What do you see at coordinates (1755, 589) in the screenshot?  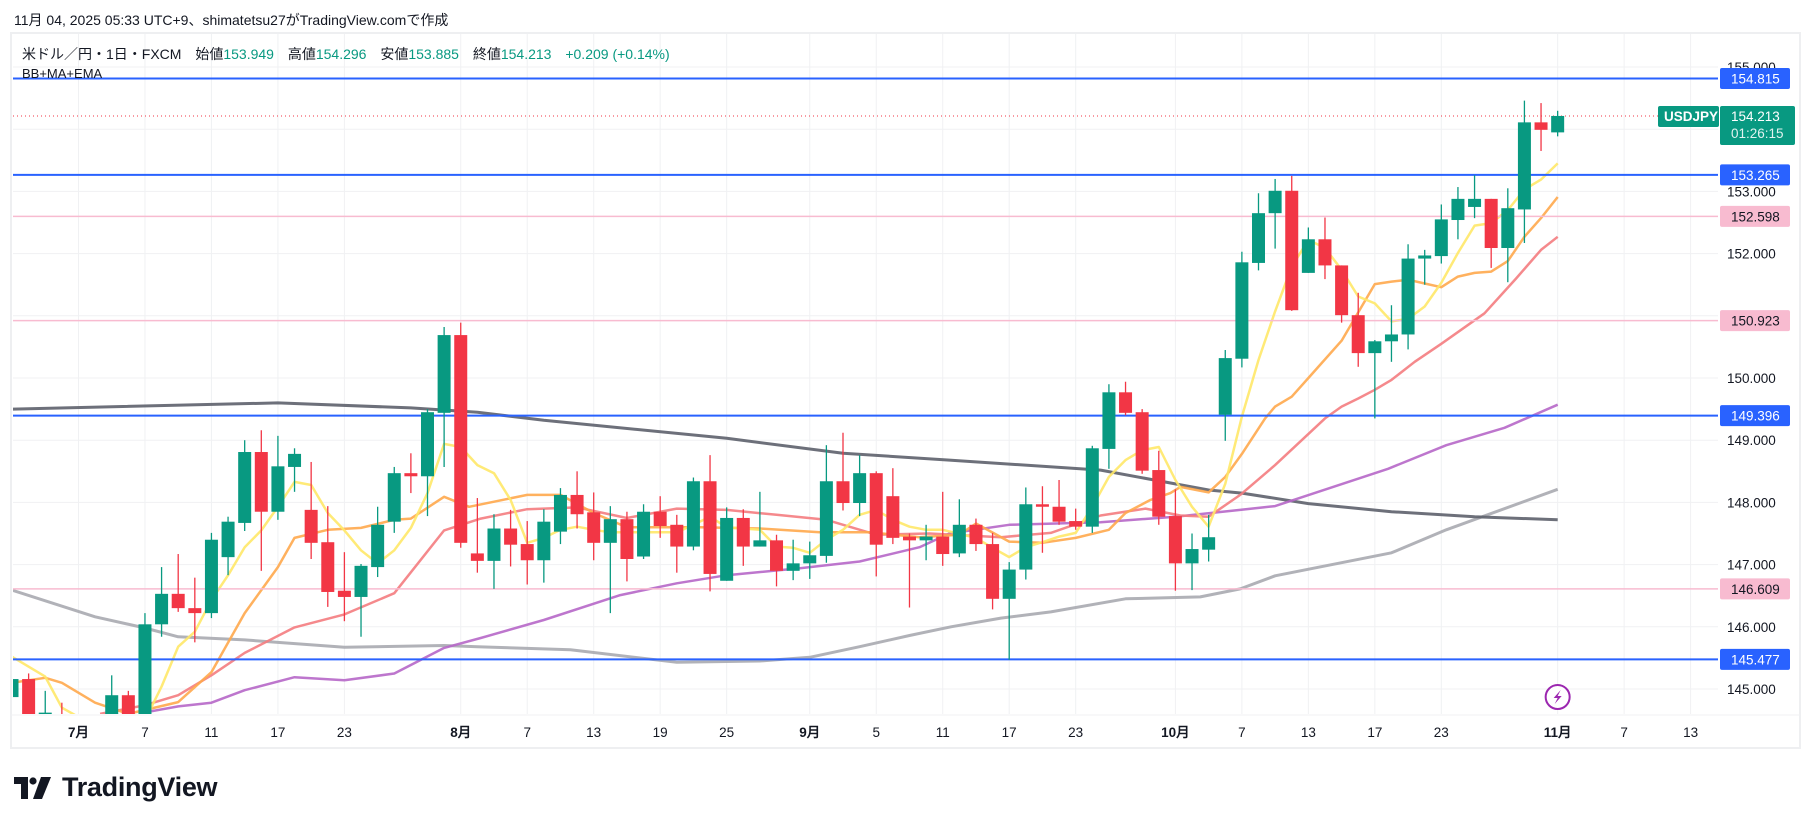 I see `price-level-tag: 146.609` at bounding box center [1755, 589].